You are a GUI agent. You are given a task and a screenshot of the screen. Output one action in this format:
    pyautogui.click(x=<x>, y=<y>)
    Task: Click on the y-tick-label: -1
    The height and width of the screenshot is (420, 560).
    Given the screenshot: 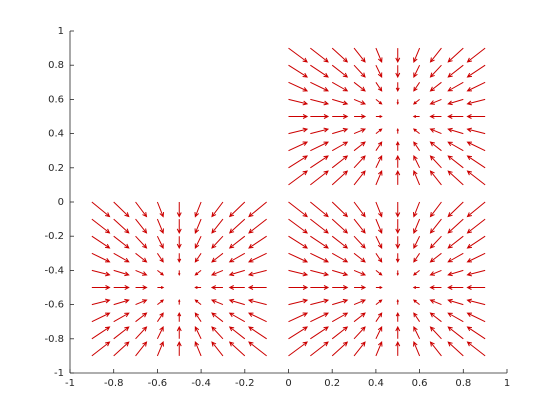 What is the action you would take?
    pyautogui.click(x=59, y=373)
    